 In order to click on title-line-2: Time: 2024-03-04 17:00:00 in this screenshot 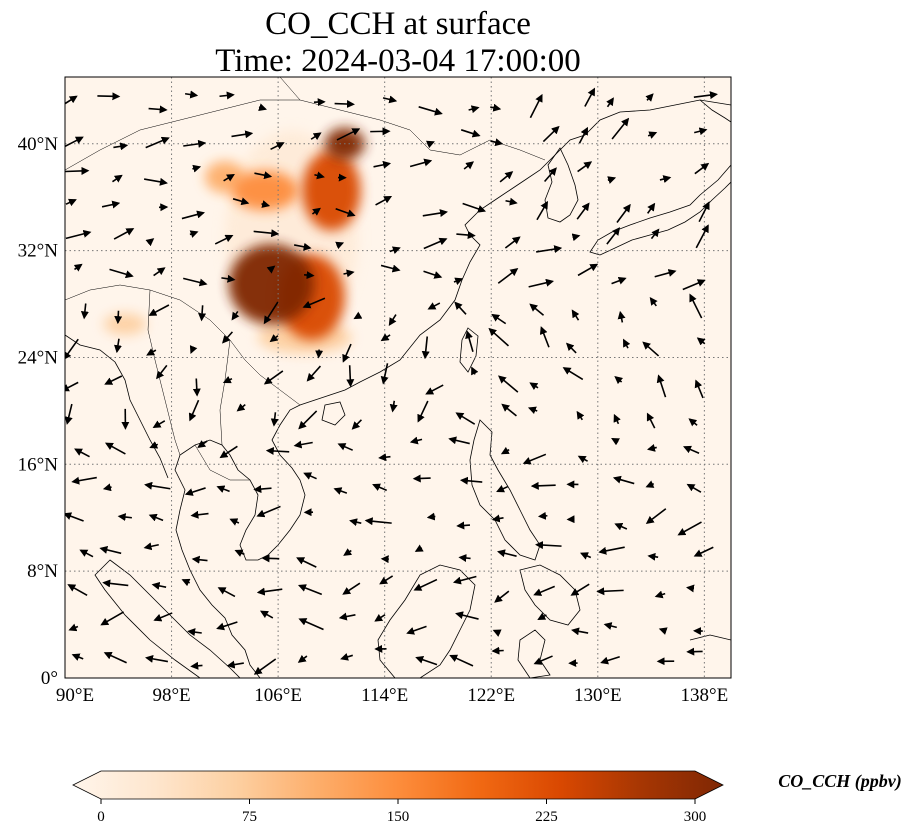, I will do `click(397, 61)`.